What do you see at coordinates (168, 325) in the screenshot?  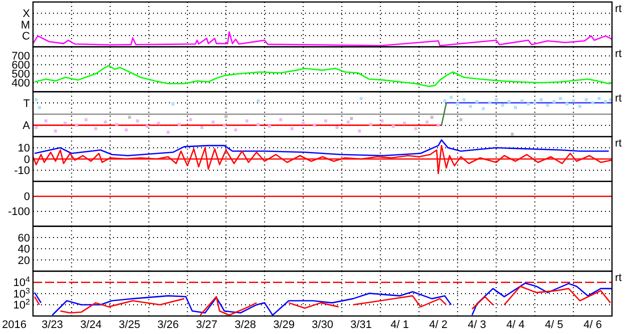 I see `x-tick-label: 3/26` at bounding box center [168, 325].